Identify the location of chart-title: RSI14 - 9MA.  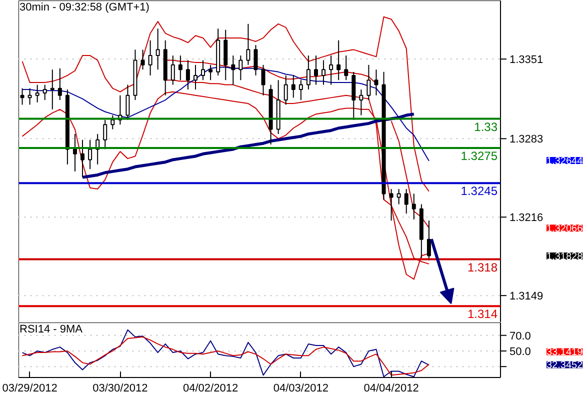
(52, 330).